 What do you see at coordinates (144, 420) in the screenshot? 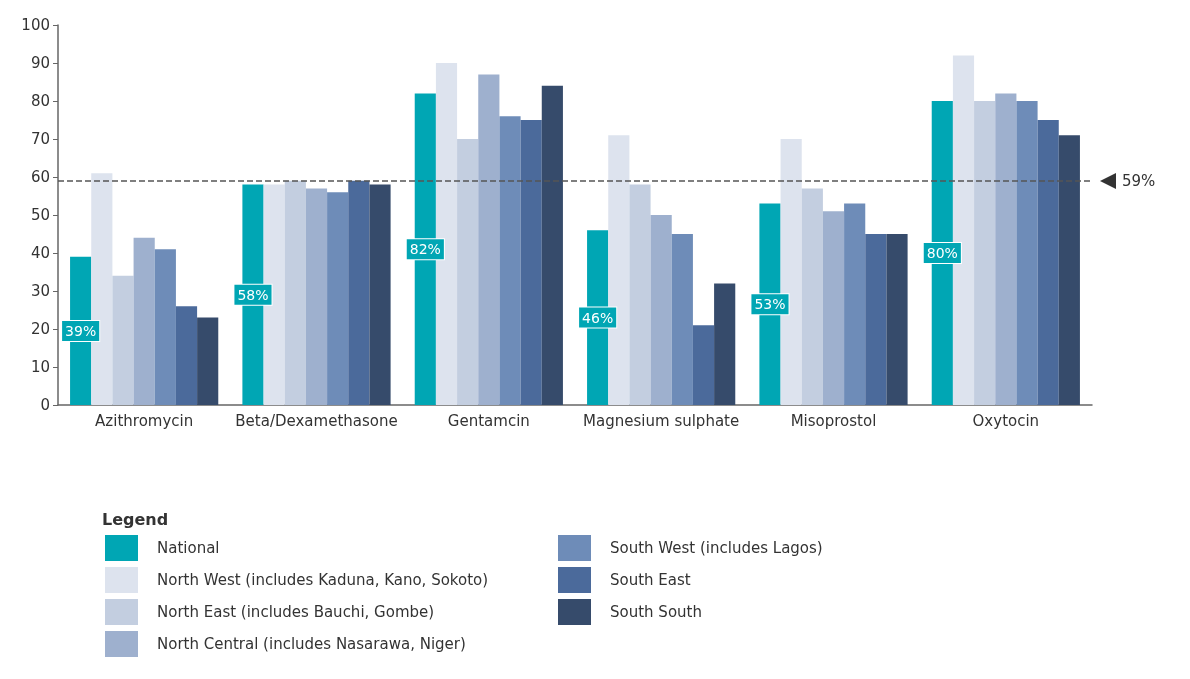
I see `x-tick-label: Azithromycin` at bounding box center [144, 420].